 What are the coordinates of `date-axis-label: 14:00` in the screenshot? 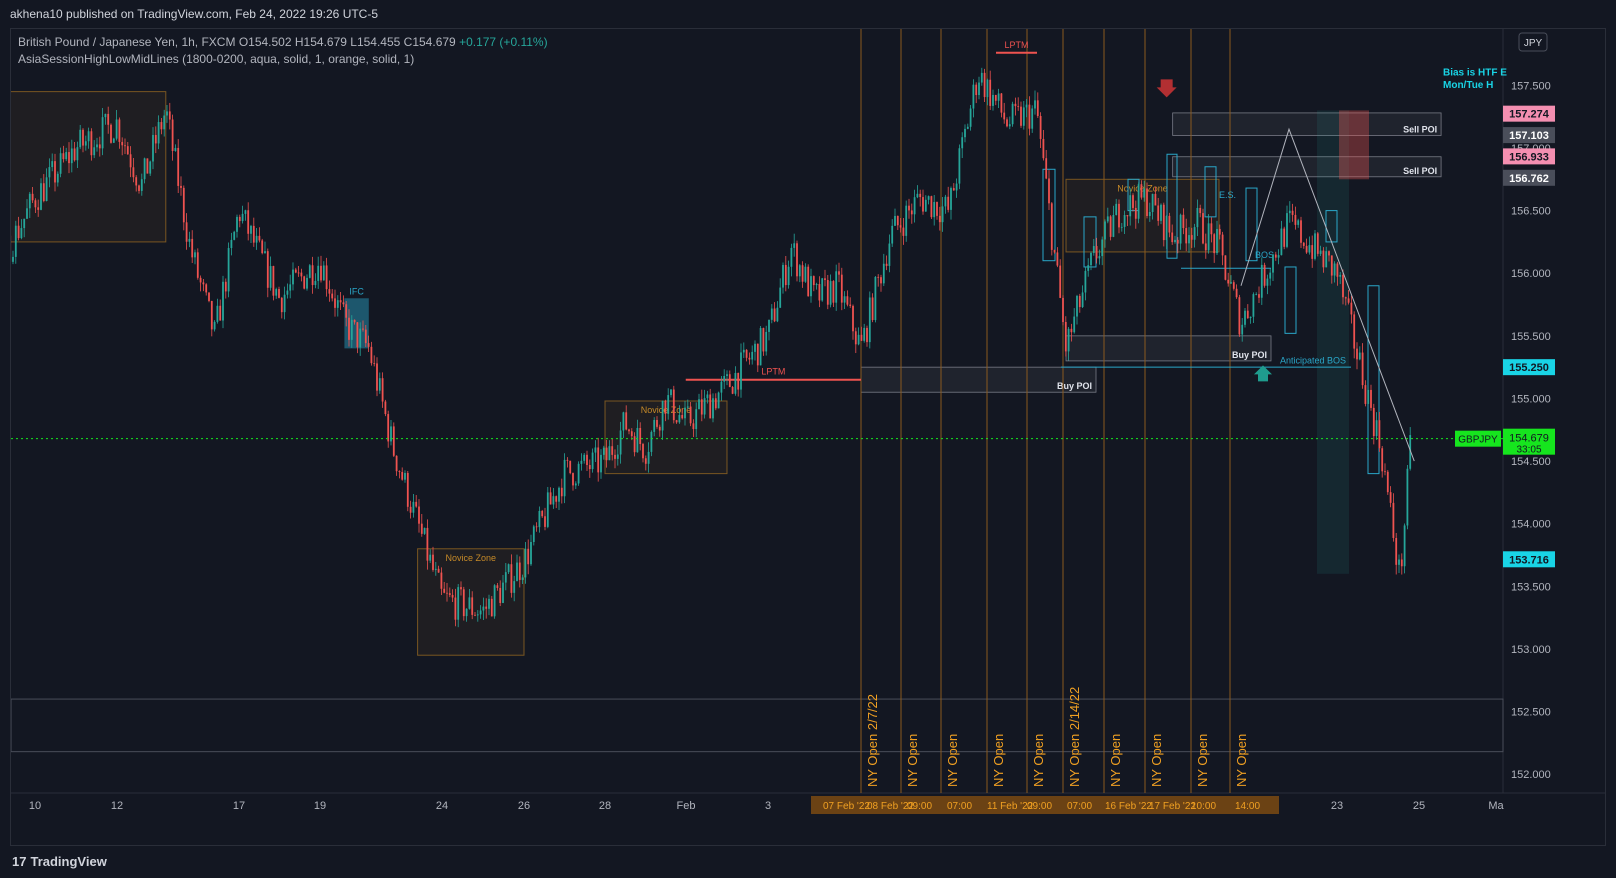 It's located at (1247, 806).